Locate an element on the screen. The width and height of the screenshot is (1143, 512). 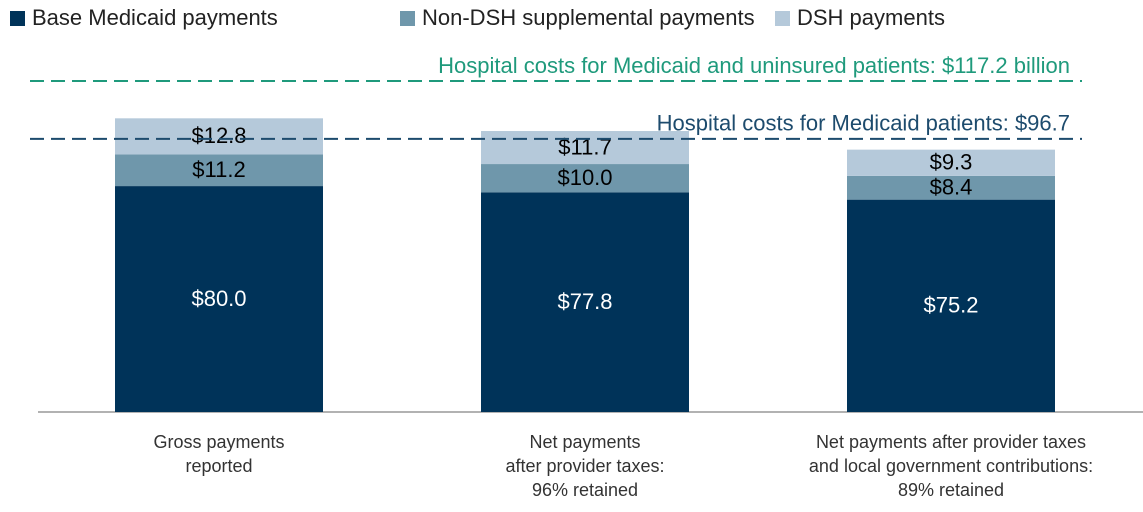
data-label: $75.2 is located at coordinates (950, 305).